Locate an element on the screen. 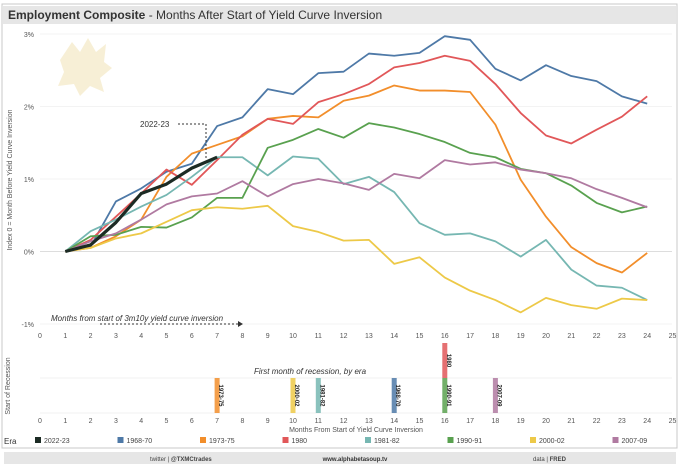 The width and height of the screenshot is (680, 468). x-tick-label: 14 is located at coordinates (394, 336).